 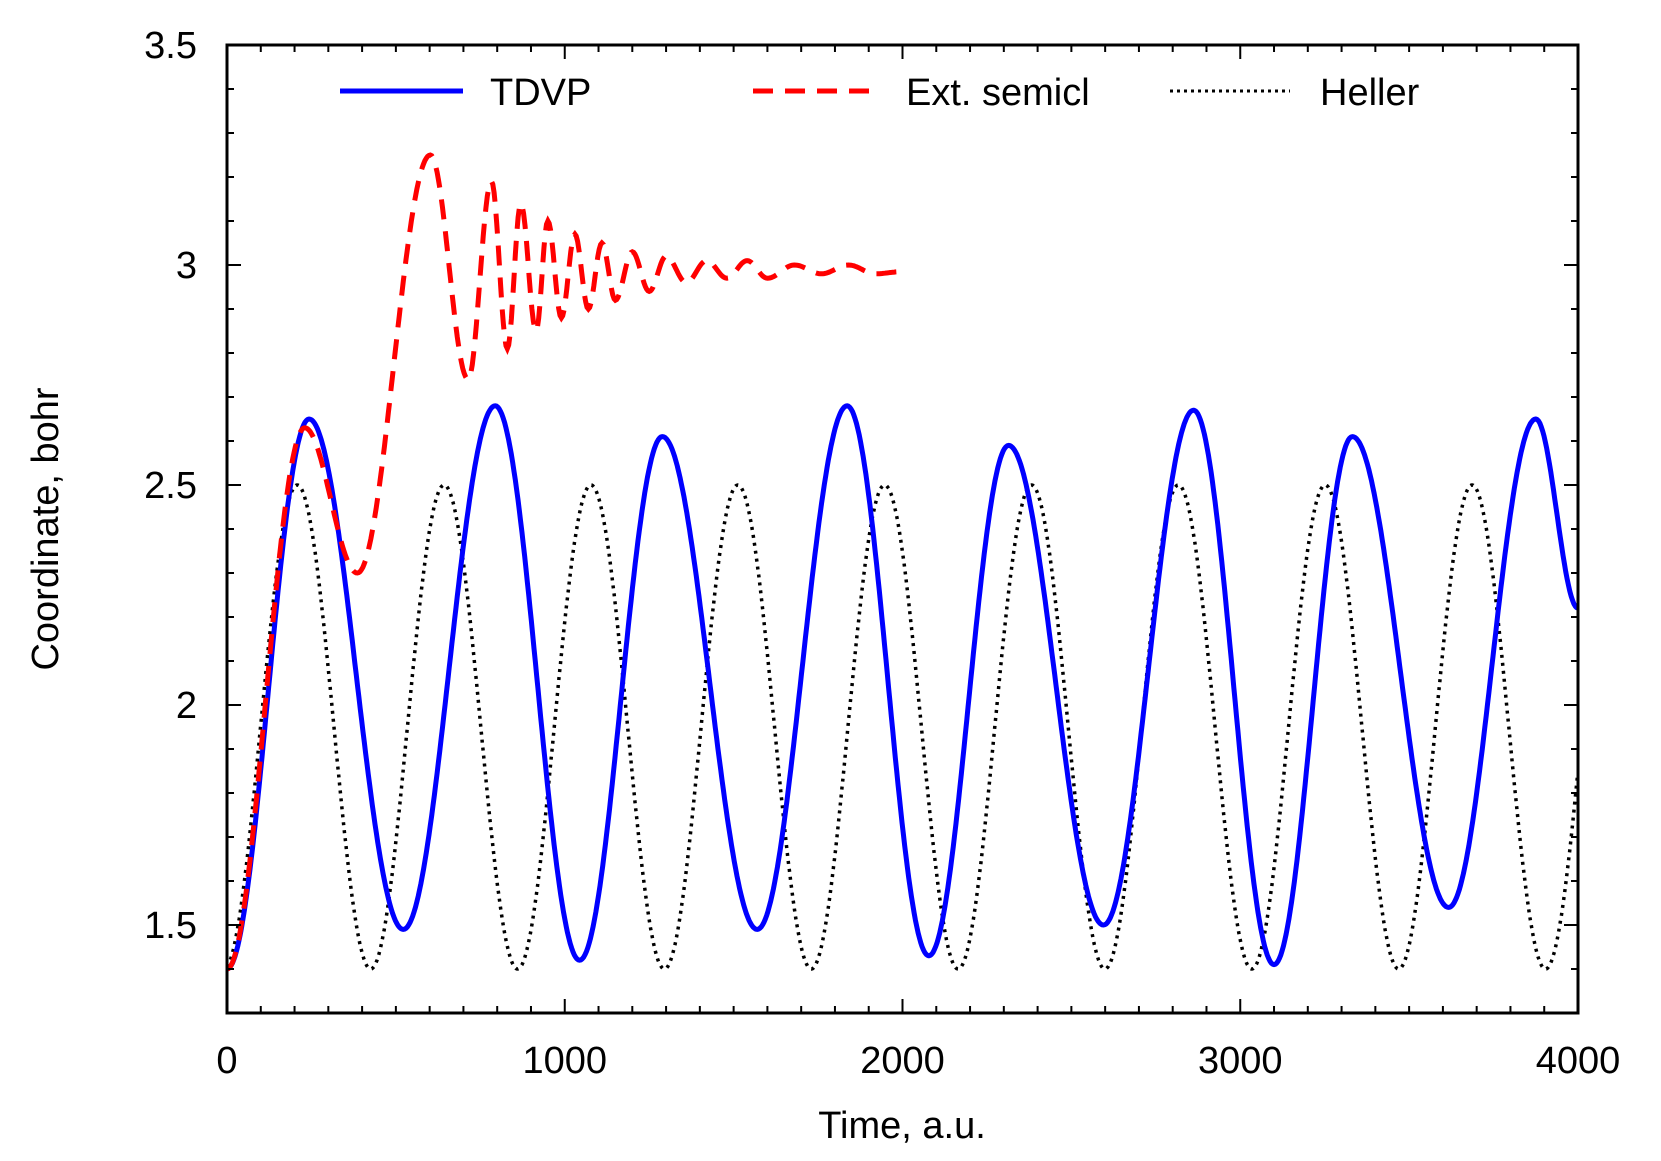 What do you see at coordinates (186, 706) in the screenshot?
I see `y-tick-label: 2` at bounding box center [186, 706].